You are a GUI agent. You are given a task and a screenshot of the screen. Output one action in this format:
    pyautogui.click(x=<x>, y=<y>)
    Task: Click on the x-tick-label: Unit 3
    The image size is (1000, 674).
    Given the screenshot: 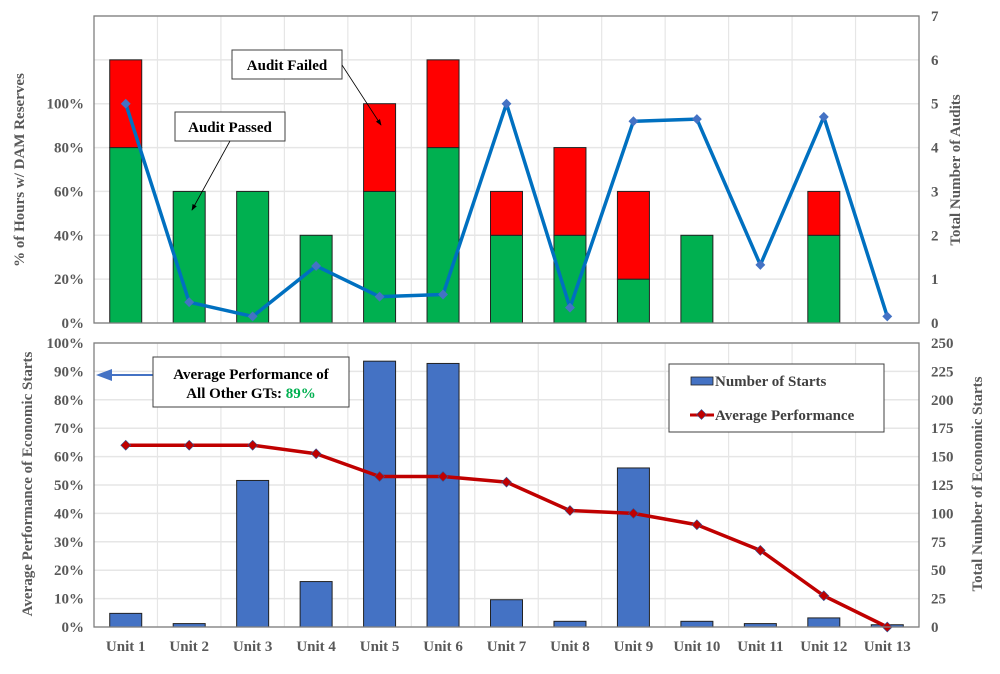 What is the action you would take?
    pyautogui.click(x=253, y=647)
    